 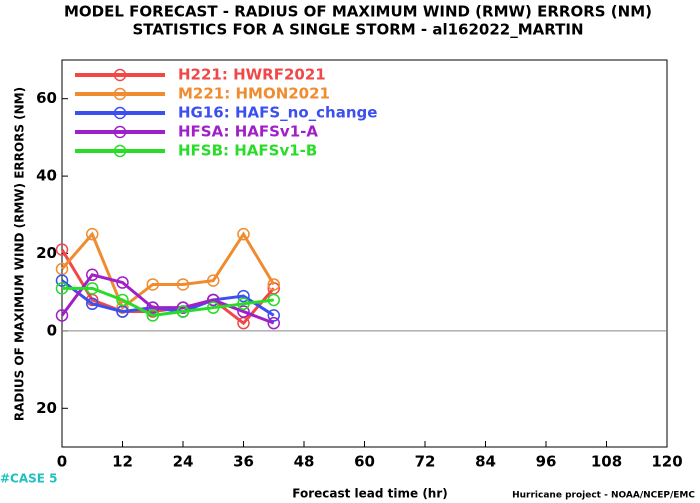 I want to click on legend-label: HFSA: HAFSv1-A, so click(x=248, y=132).